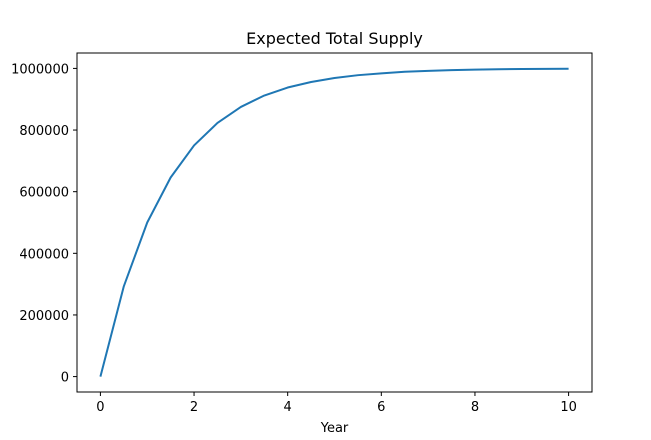 Image resolution: width=651 pixels, height=440 pixels. What do you see at coordinates (44, 254) in the screenshot?
I see `y-tick-label: 400000` at bounding box center [44, 254].